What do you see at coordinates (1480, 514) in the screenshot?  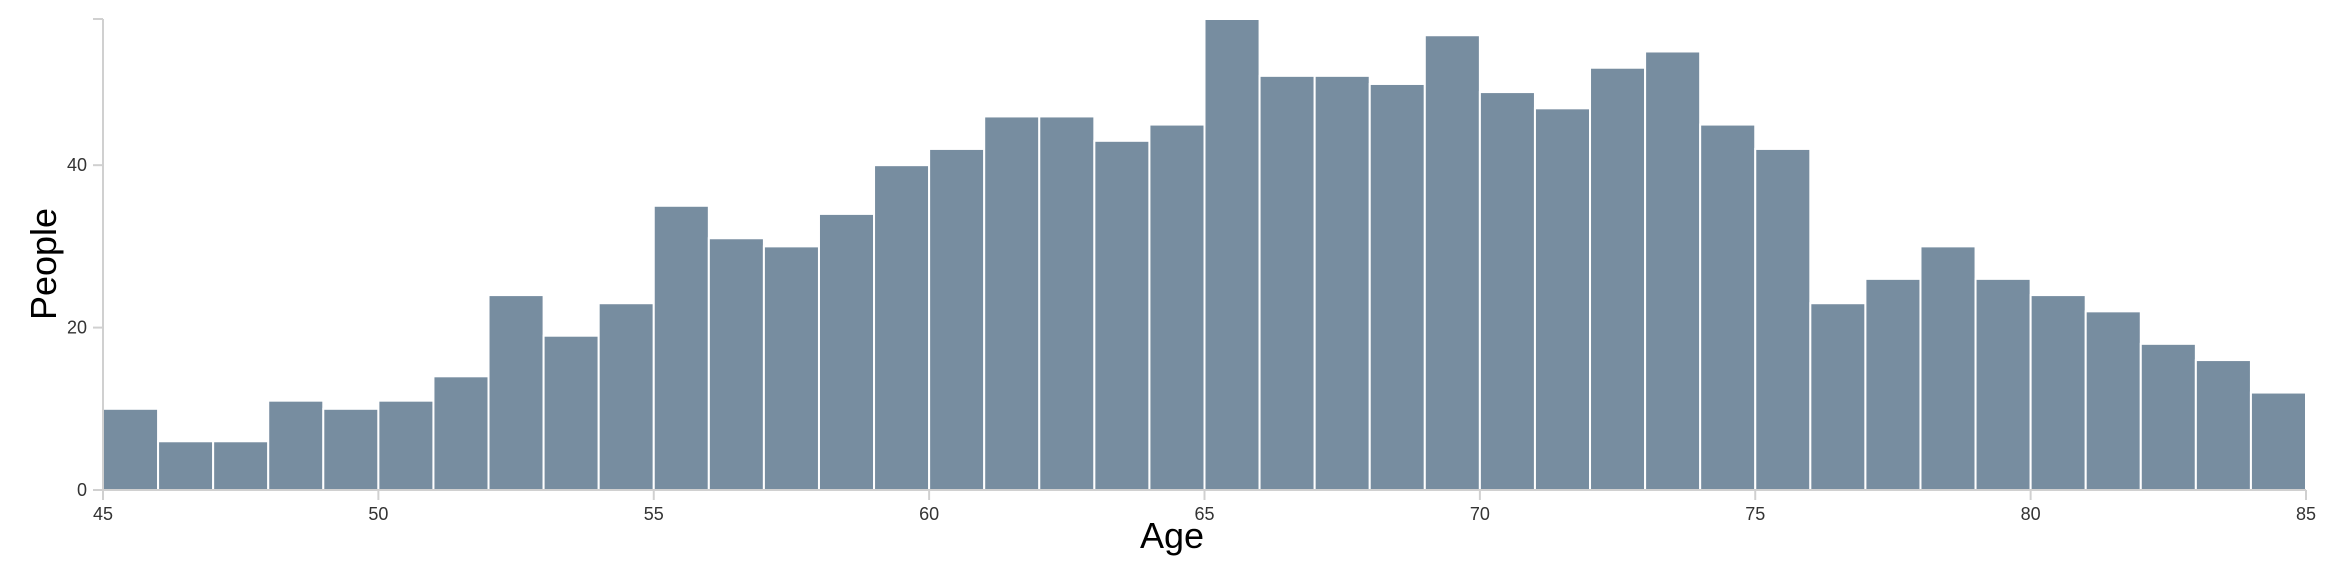 I see `x-tick-label-70: 70` at bounding box center [1480, 514].